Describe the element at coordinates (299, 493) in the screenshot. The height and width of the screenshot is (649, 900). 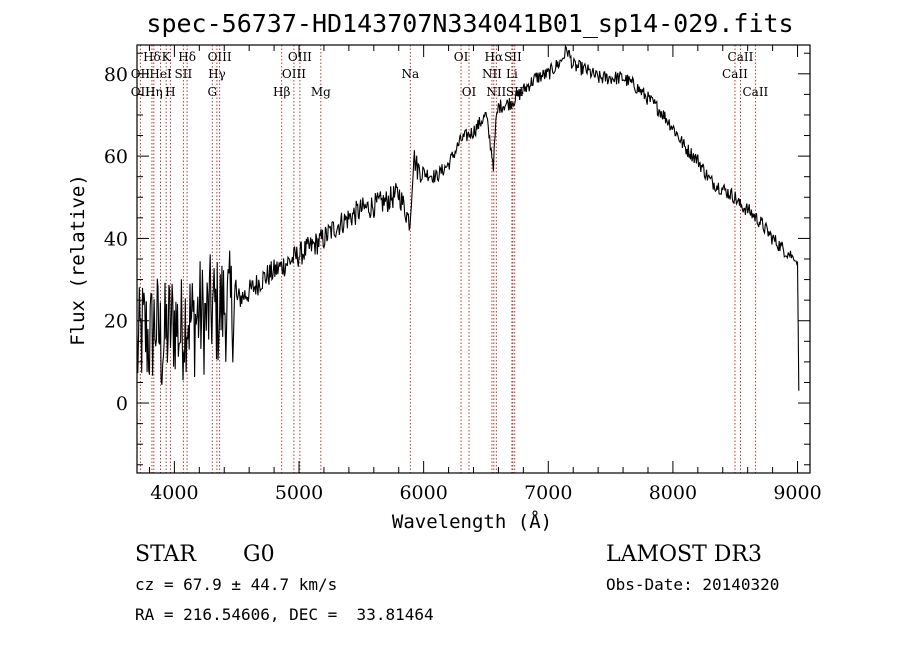
I see `x-tick-label: 5000` at that location.